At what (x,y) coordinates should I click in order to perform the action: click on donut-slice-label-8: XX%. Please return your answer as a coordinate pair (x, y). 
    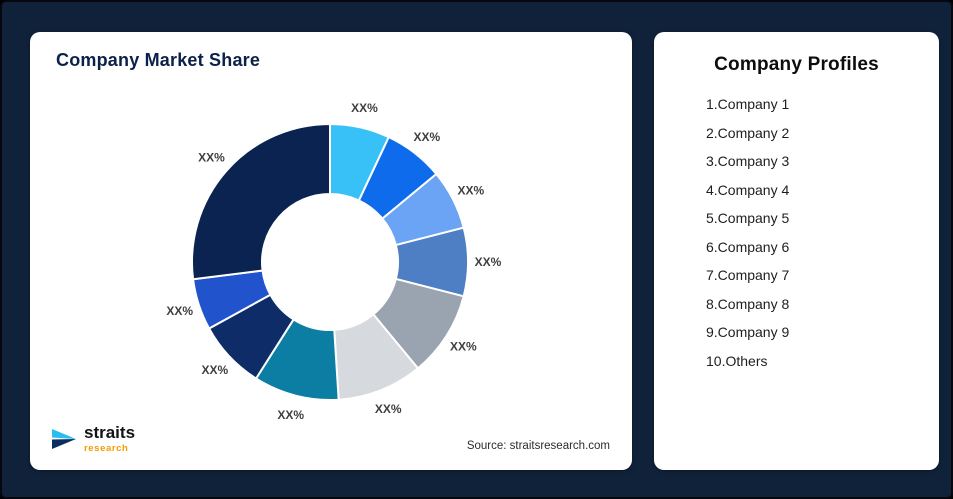
    Looking at the image, I should click on (214, 370).